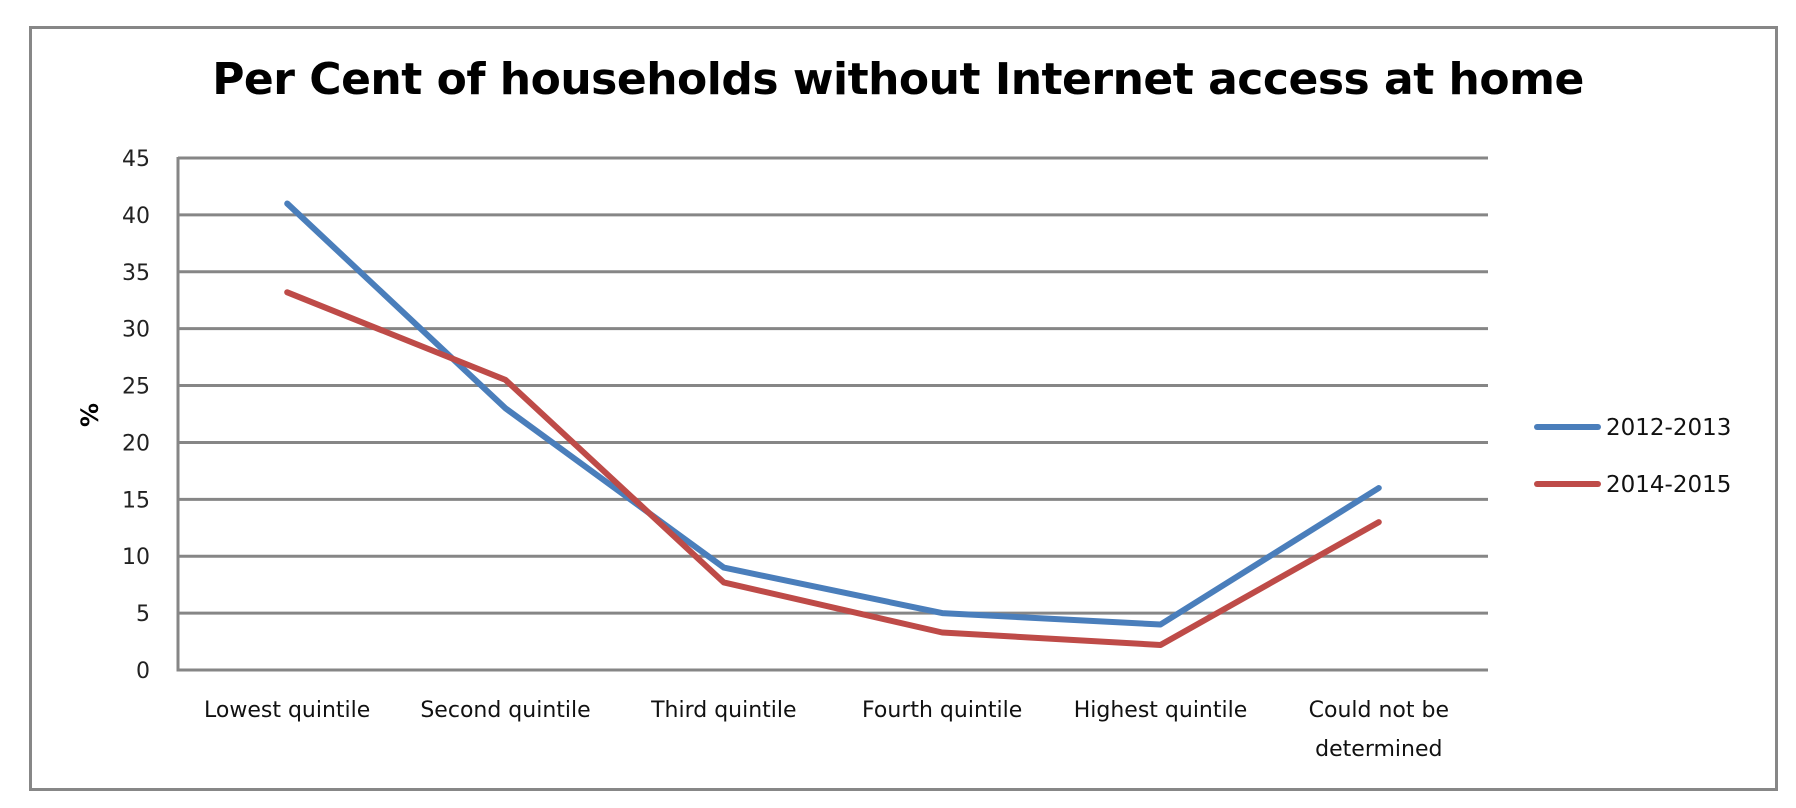  What do you see at coordinates (136, 557) in the screenshot?
I see `y-tick-label: 10` at bounding box center [136, 557].